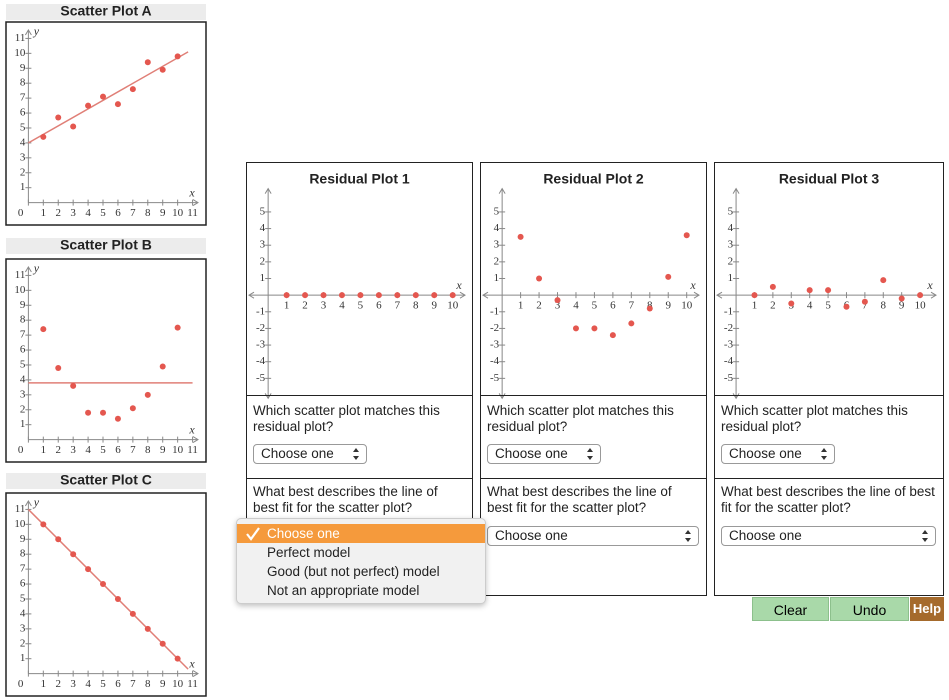 Image resolution: width=949 pixels, height=700 pixels. What do you see at coordinates (20, 290) in the screenshot?
I see `y-tick-label: 10` at bounding box center [20, 290].